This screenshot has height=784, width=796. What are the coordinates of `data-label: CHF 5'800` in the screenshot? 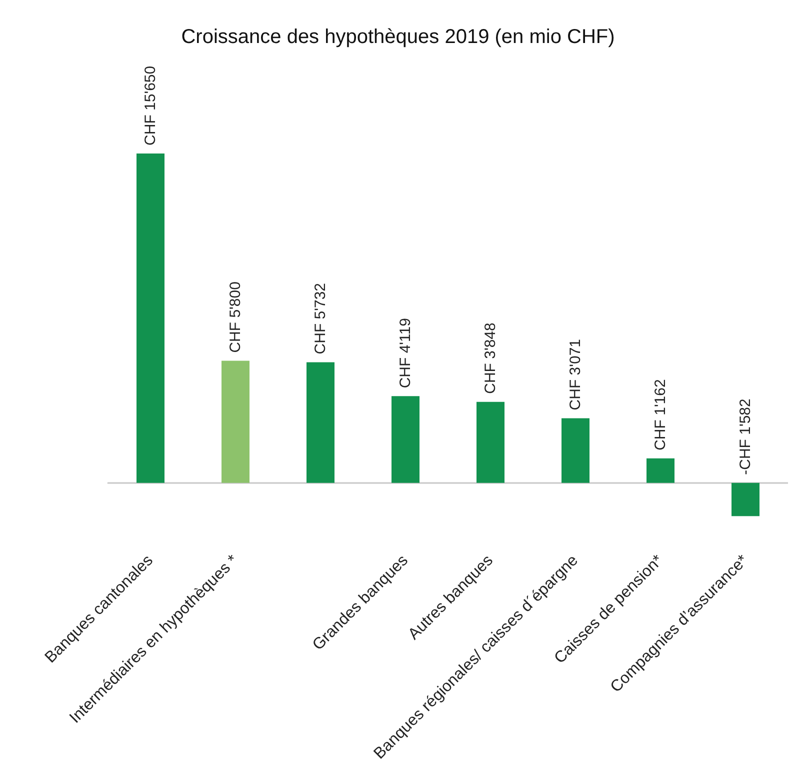 It's located at (235, 317).